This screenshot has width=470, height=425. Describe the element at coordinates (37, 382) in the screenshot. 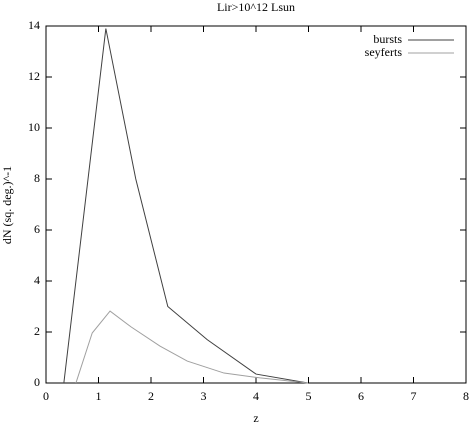

I see `y-tick-label: 0` at that location.